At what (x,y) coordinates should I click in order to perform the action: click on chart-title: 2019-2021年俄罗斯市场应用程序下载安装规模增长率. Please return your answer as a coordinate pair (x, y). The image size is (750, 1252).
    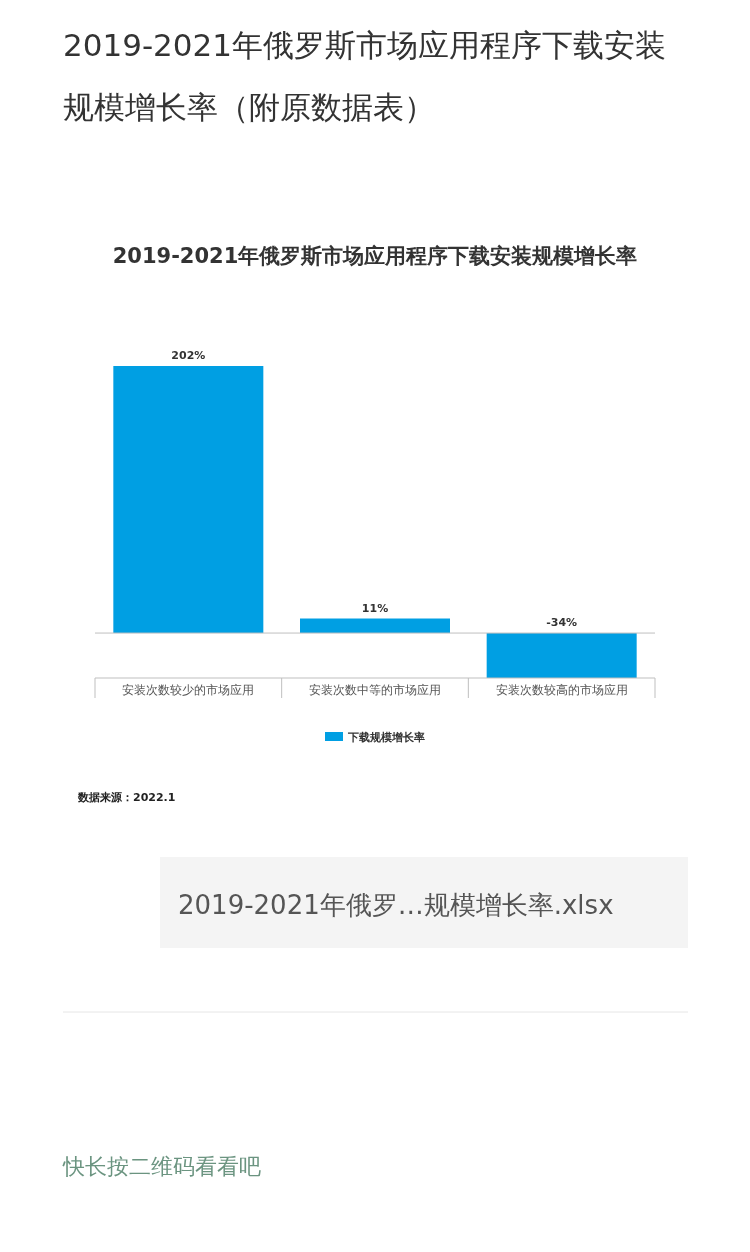
    Looking at the image, I should click on (375, 256).